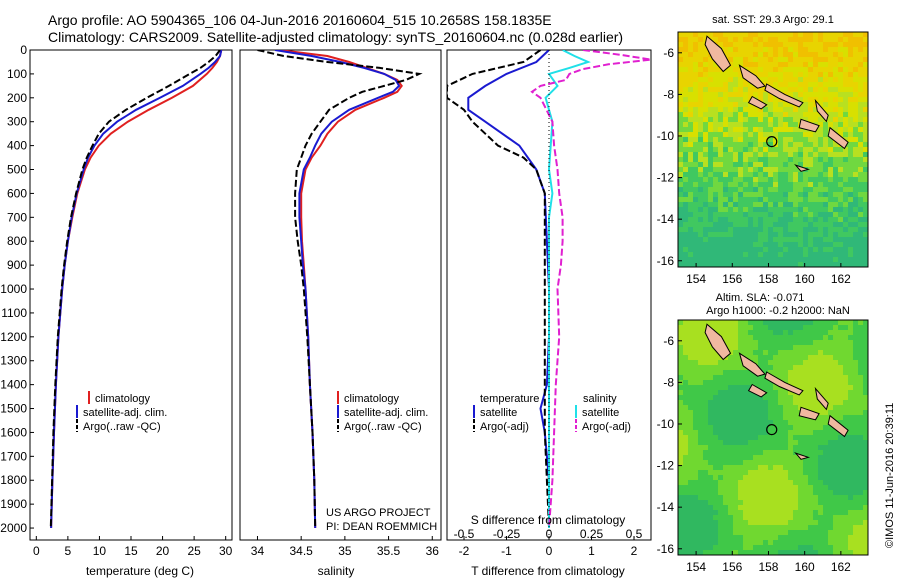  Describe the element at coordinates (17, 241) in the screenshot. I see `depth-tick-label: 800` at that location.